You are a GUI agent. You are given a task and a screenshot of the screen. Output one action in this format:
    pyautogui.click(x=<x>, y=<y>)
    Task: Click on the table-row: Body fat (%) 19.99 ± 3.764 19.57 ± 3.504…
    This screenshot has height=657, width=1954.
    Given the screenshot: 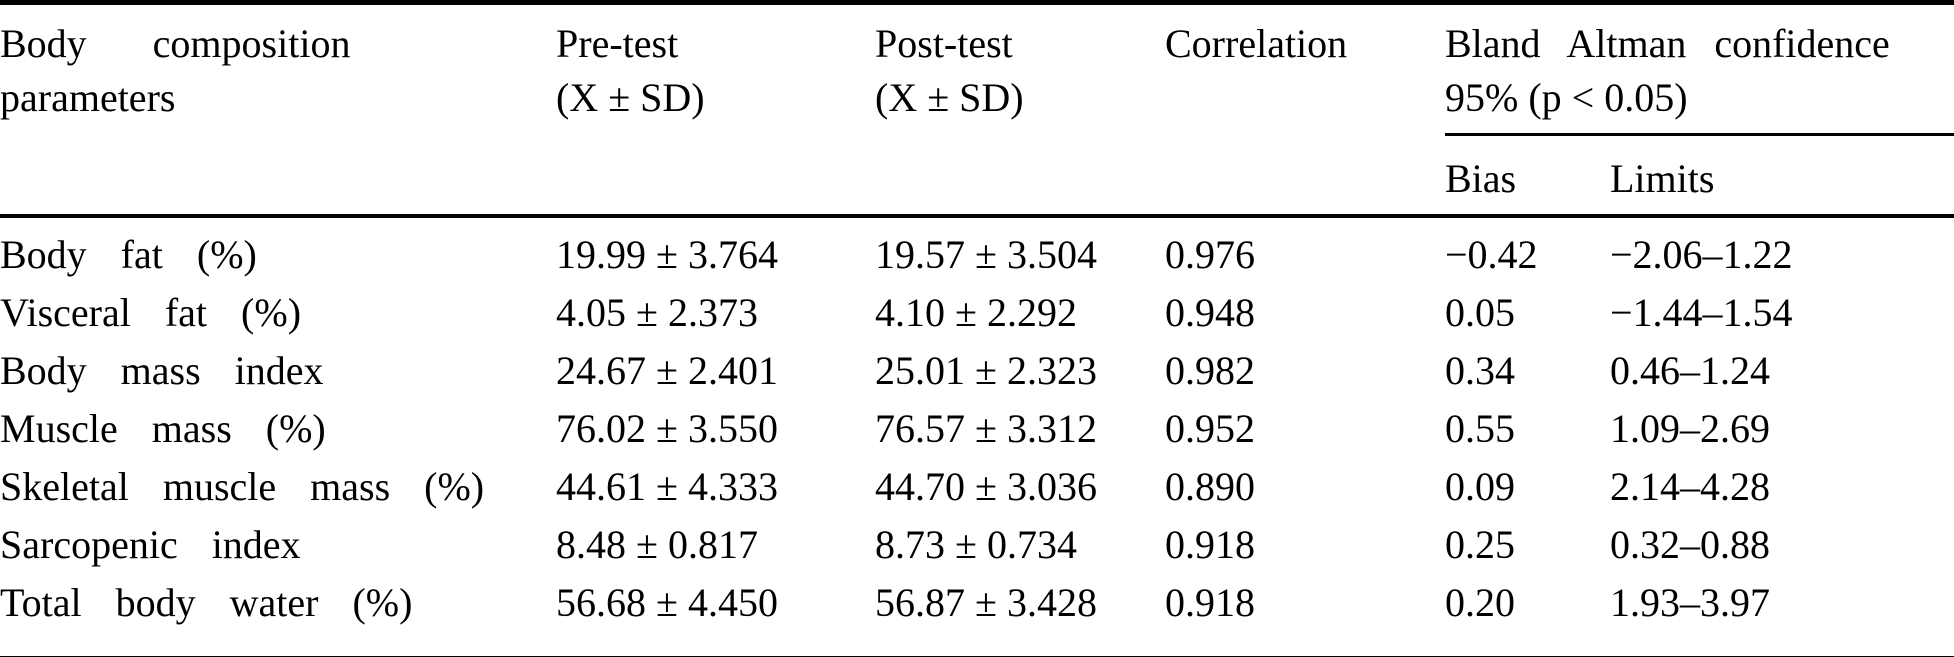 What is the action you would take?
    pyautogui.click(x=977, y=249)
    